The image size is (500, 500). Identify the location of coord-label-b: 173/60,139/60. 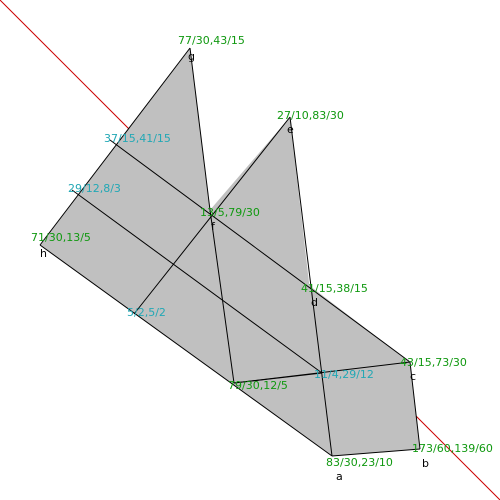
(452, 448).